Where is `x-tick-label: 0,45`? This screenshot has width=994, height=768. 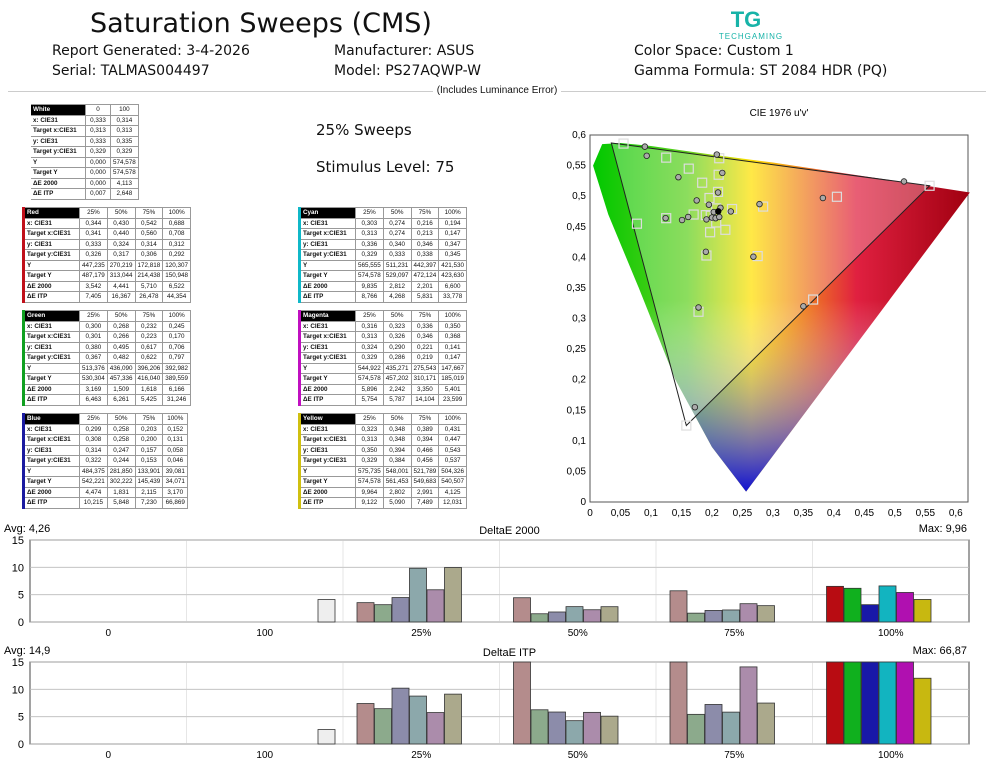 x-tick-label: 0,45 is located at coordinates (865, 513).